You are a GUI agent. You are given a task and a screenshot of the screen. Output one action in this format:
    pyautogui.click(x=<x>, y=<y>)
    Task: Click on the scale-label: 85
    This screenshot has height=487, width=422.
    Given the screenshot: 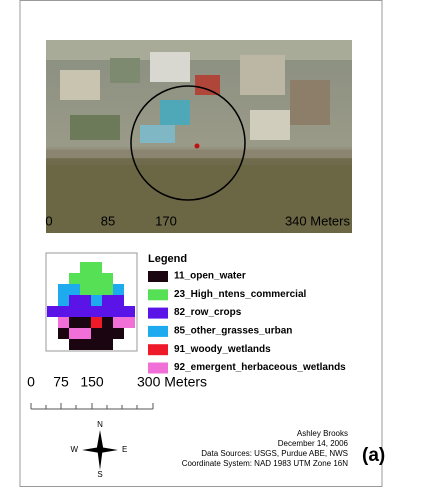 What is the action you would take?
    pyautogui.click(x=108, y=220)
    